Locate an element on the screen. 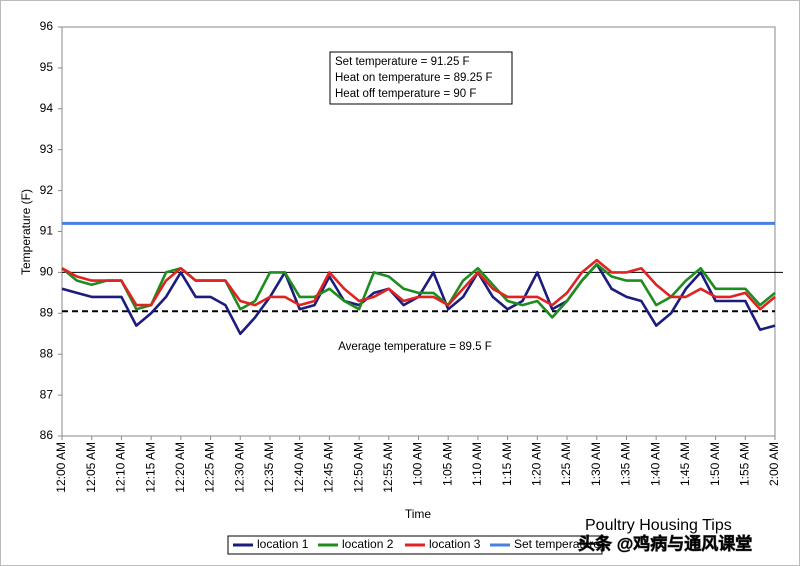 Image resolution: width=800 pixels, height=566 pixels. x-tick-label: 1:30 AM is located at coordinates (596, 464).